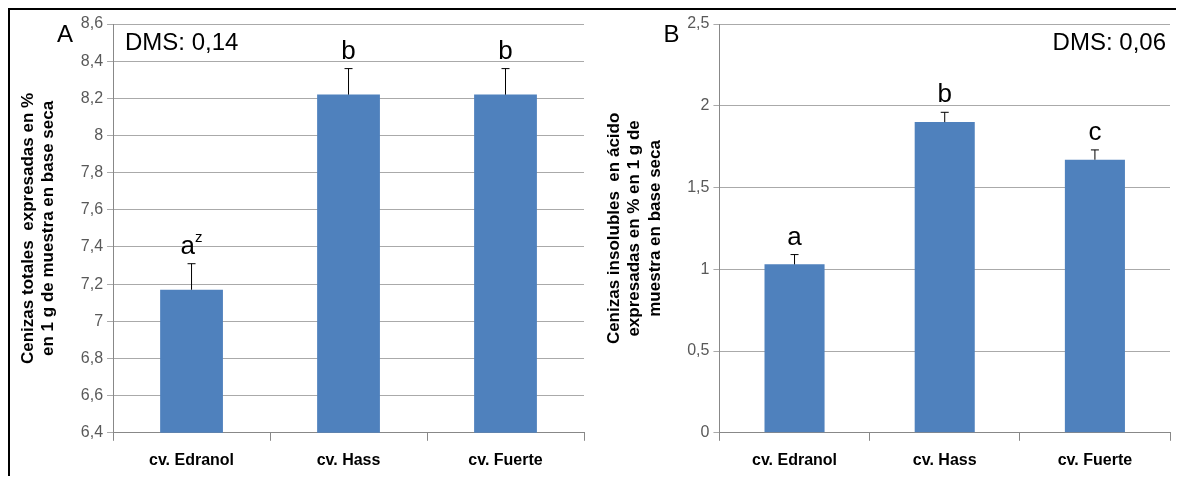 The image size is (1178, 483). What do you see at coordinates (1109, 41) in the screenshot?
I see `annotation: DMS: 0,06` at bounding box center [1109, 41].